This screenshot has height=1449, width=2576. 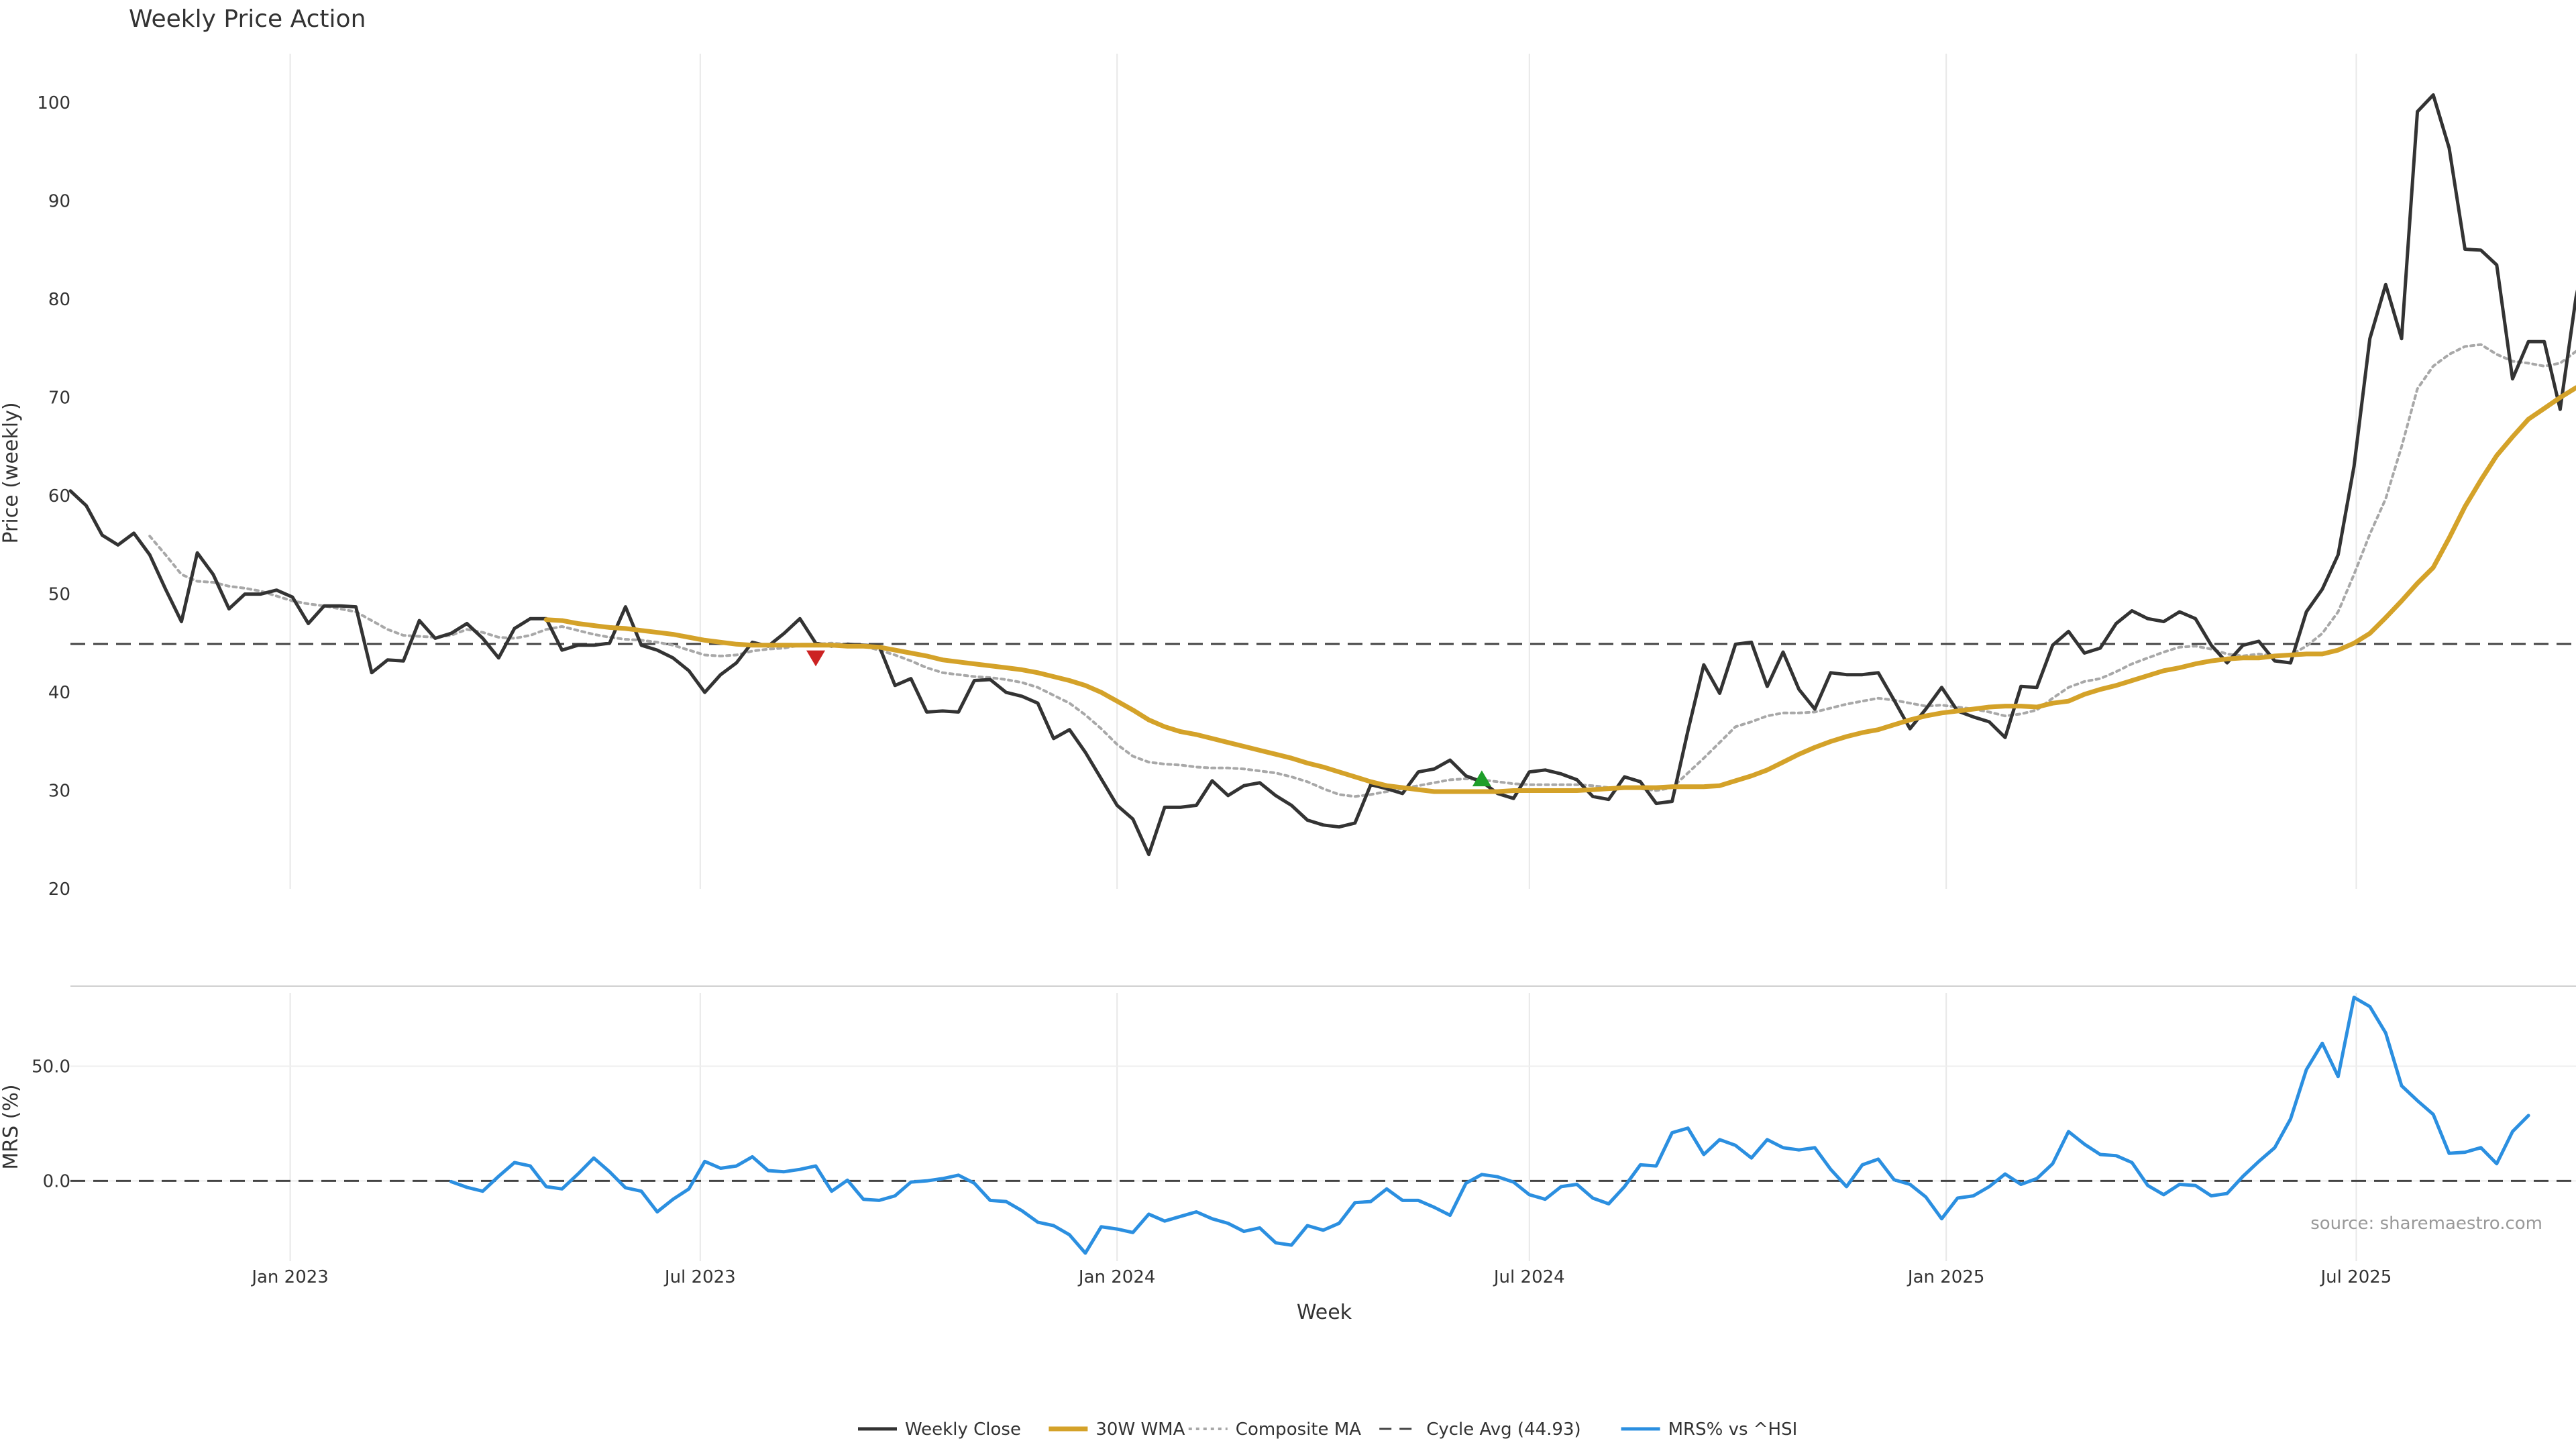 What do you see at coordinates (963, 1429) in the screenshot?
I see `legend-label: Weekly Close` at bounding box center [963, 1429].